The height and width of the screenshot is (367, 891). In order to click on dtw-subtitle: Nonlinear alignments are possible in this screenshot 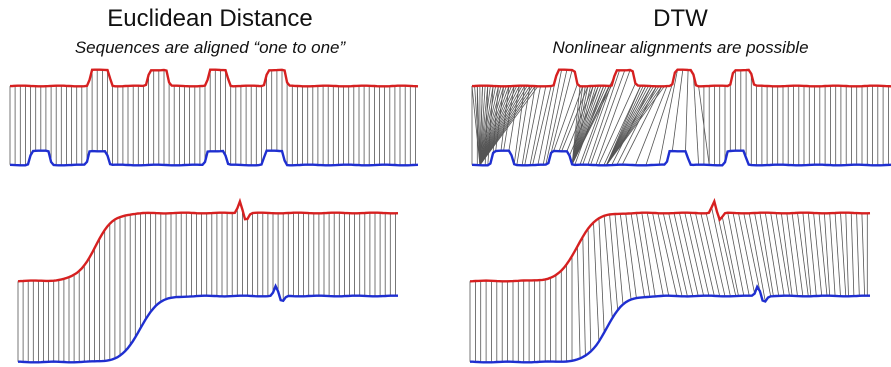, I will do `click(680, 47)`.